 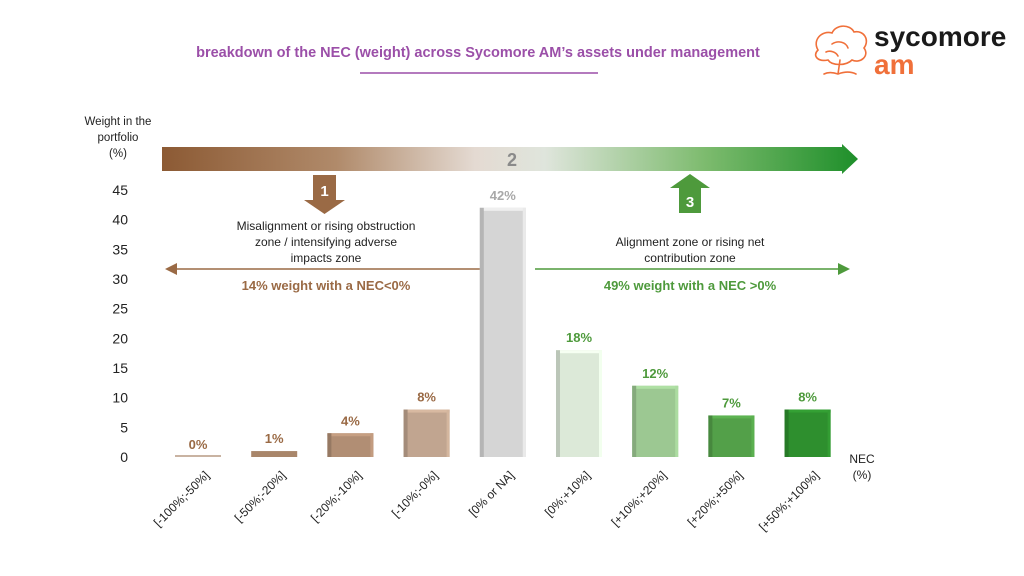 I want to click on y-tick-label: 0, so click(x=124, y=457).